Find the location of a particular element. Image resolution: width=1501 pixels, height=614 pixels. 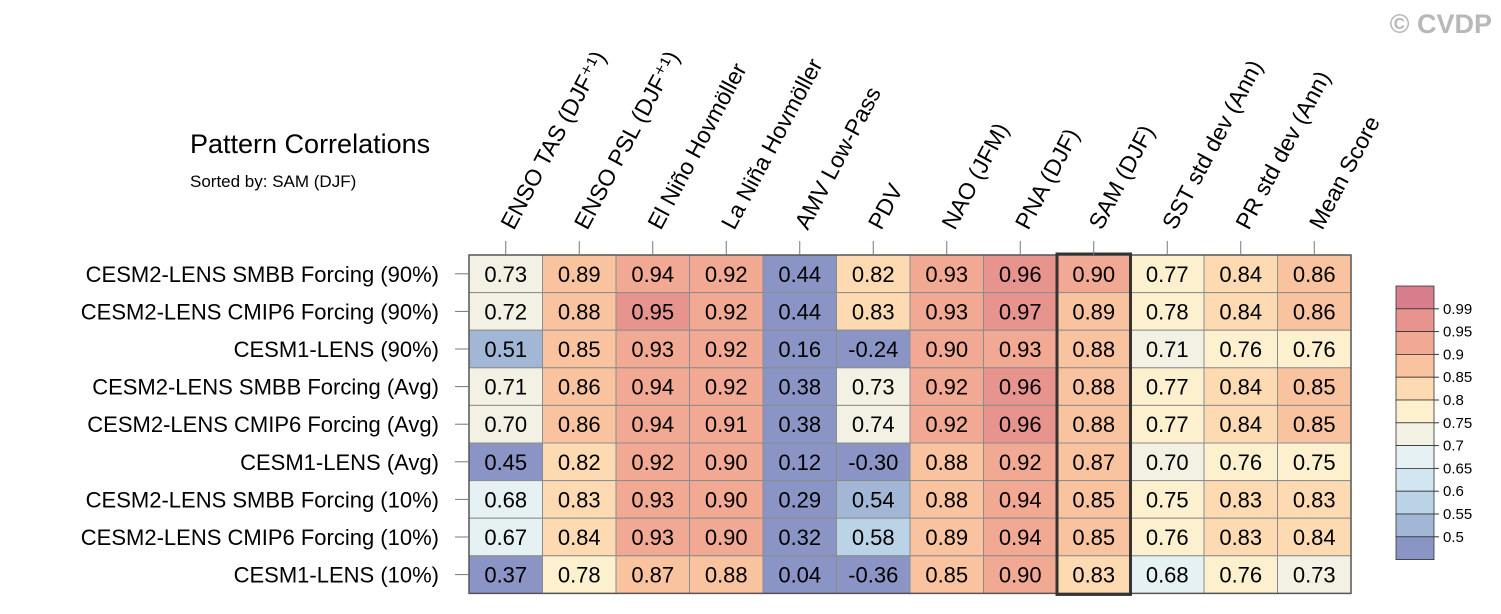

row-label: CESM2-LENS SMBB Forcing (10%) is located at coordinates (262, 499).